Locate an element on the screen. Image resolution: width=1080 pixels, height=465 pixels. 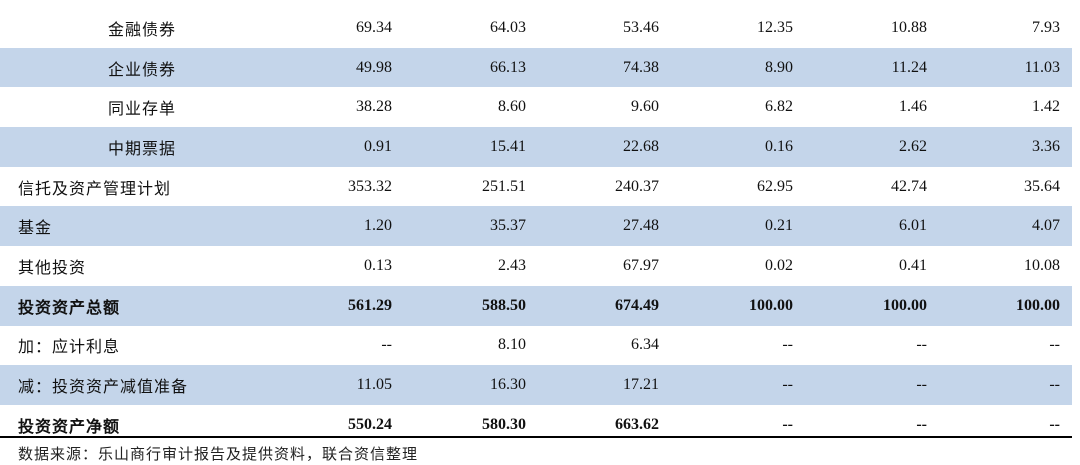
table-cell: 27.48 is located at coordinates (641, 226).